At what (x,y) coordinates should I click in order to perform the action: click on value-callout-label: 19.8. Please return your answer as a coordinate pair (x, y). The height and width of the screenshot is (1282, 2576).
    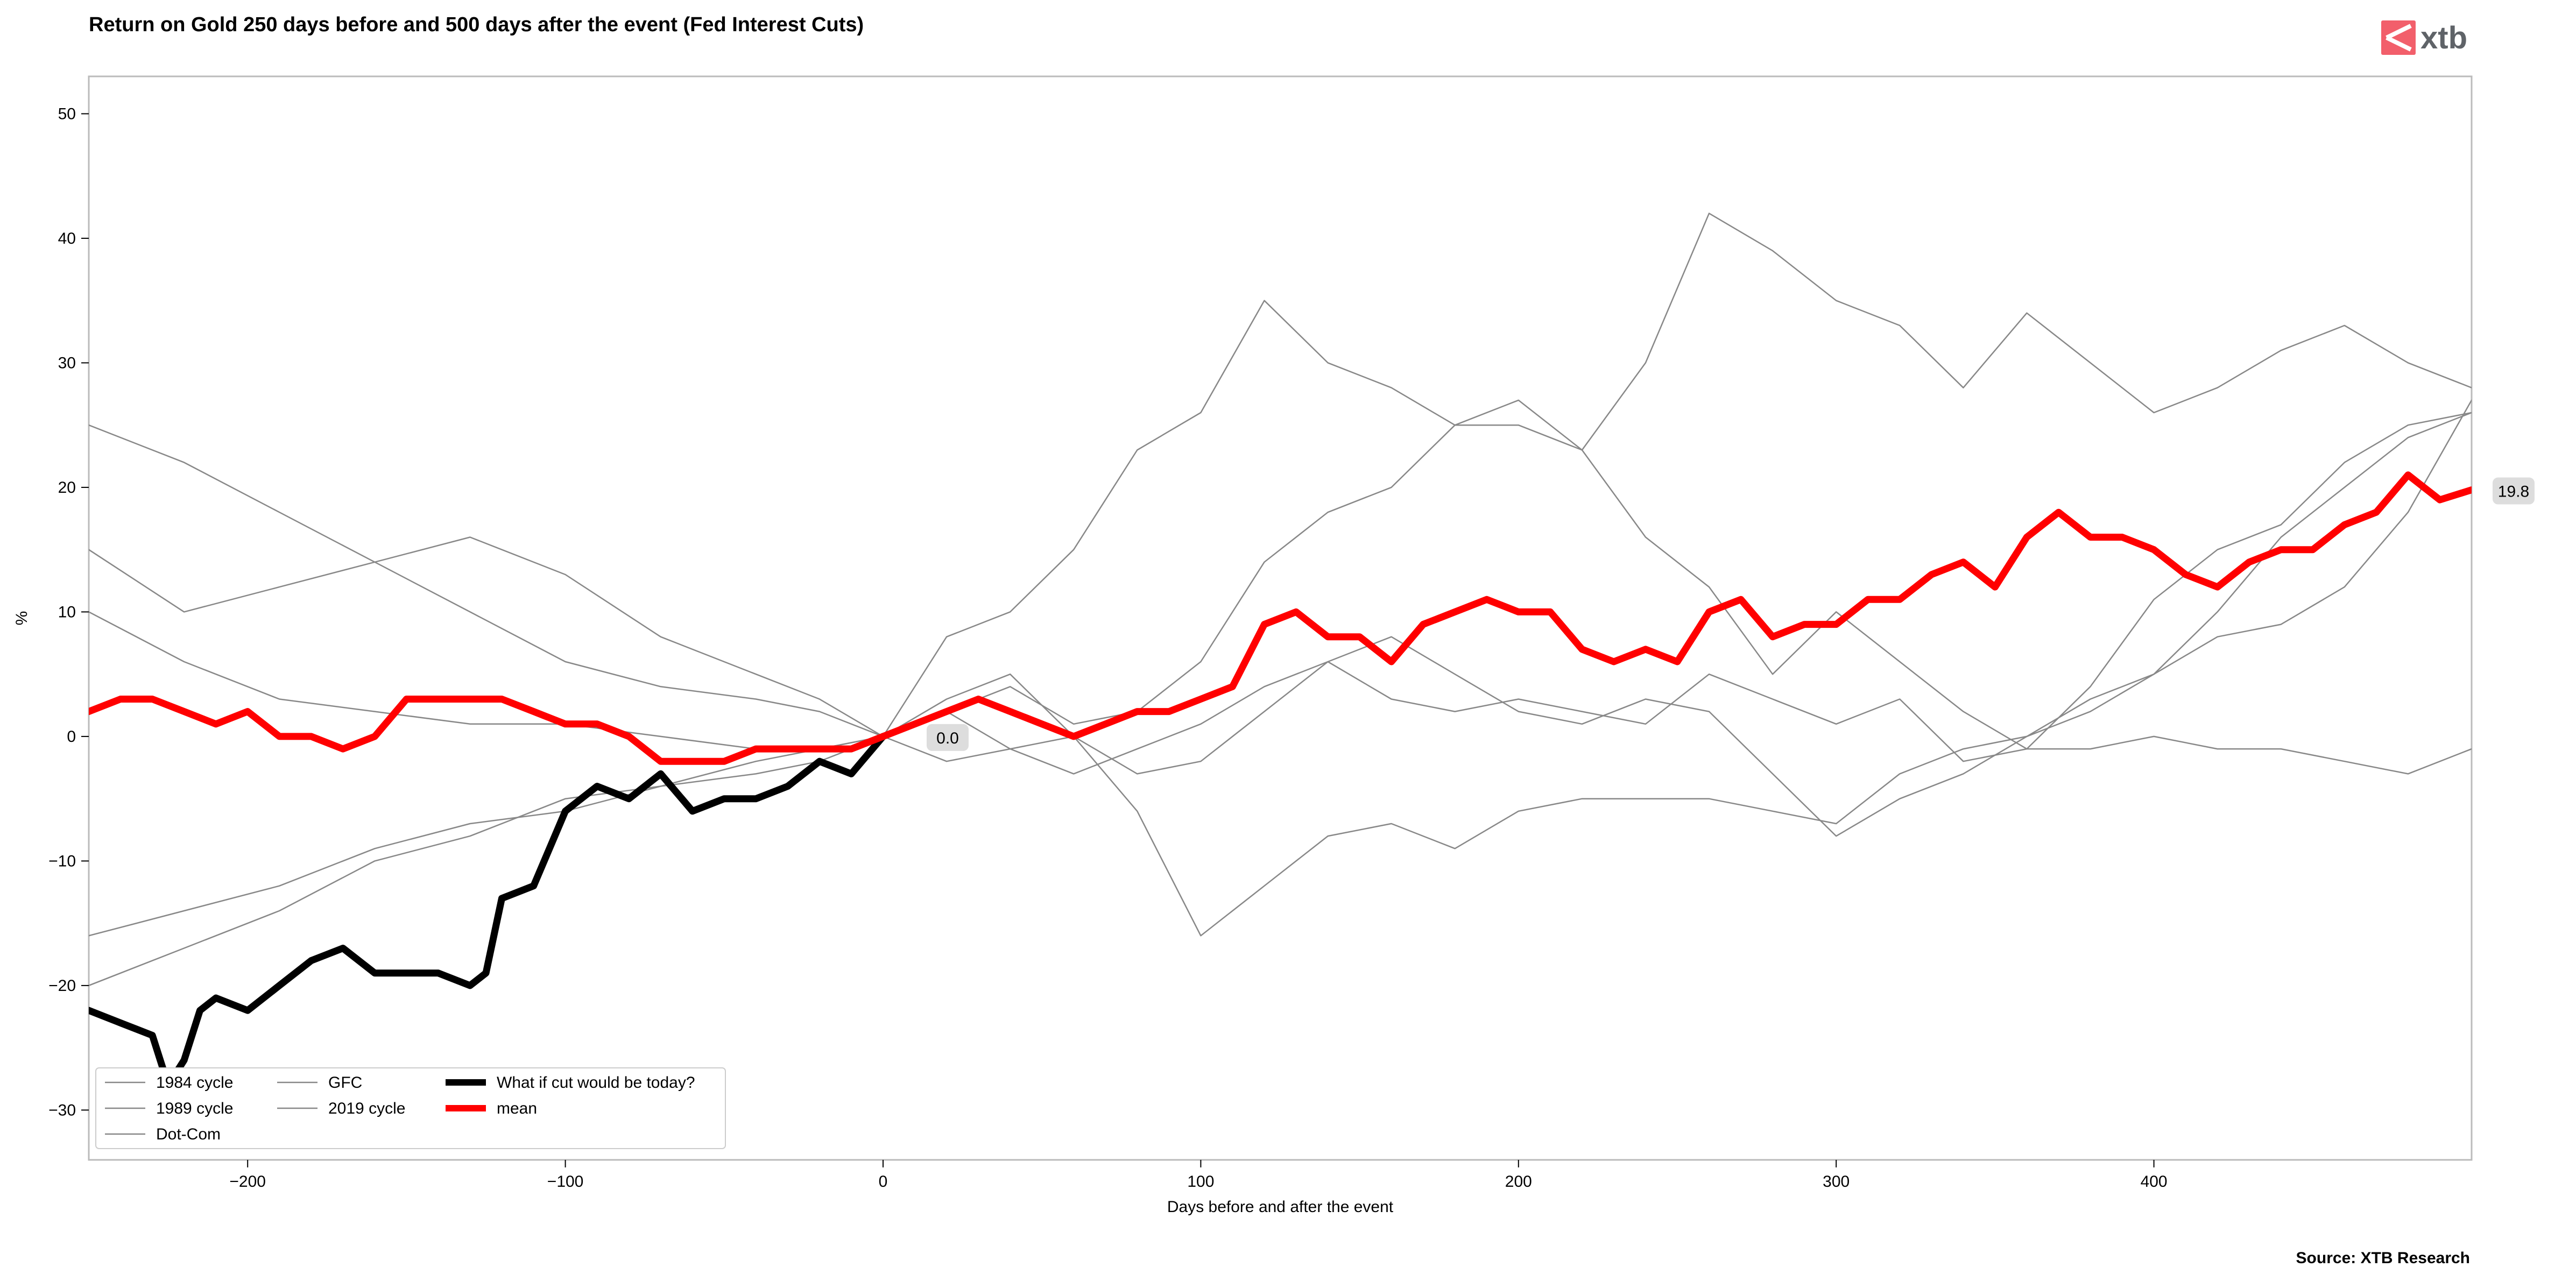
    Looking at the image, I should click on (2513, 492).